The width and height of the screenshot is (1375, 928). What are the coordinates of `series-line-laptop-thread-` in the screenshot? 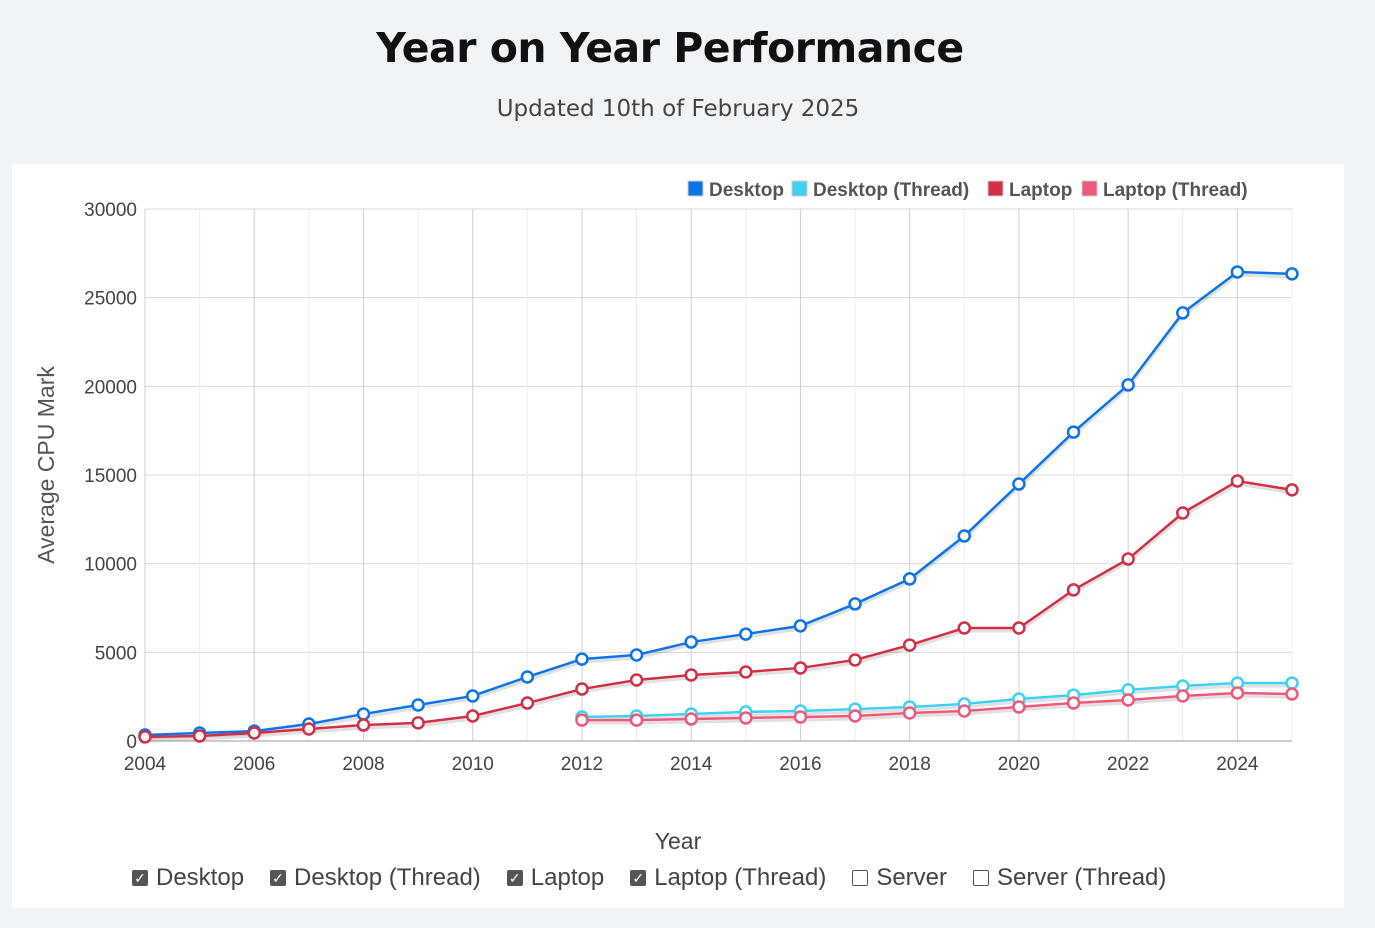 It's located at (937, 706).